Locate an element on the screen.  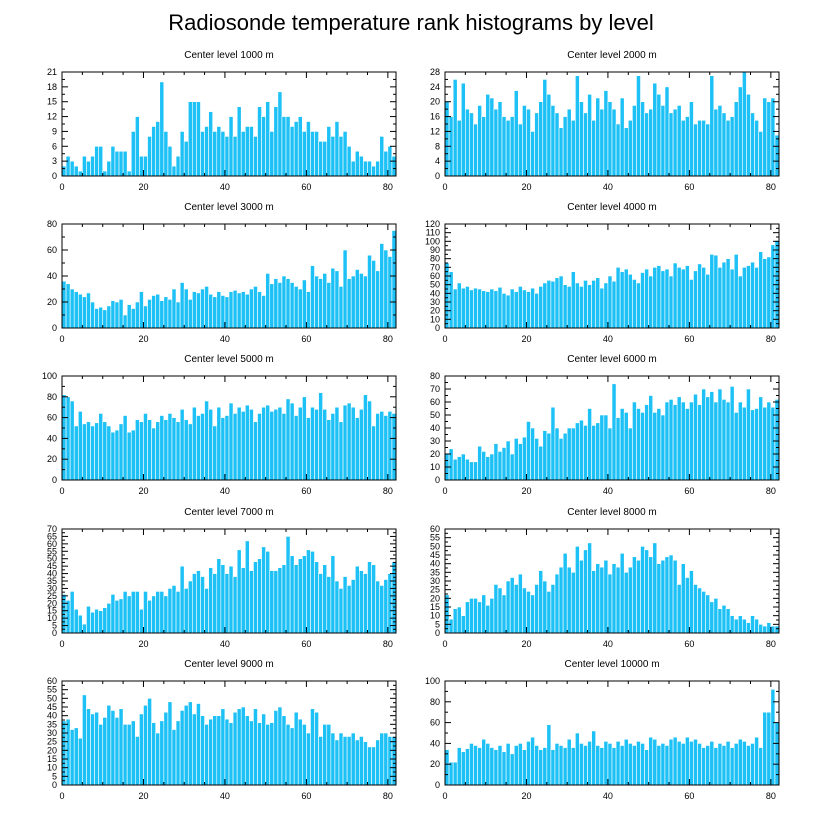
y-tick-label: 25 is located at coordinates (52, 742).